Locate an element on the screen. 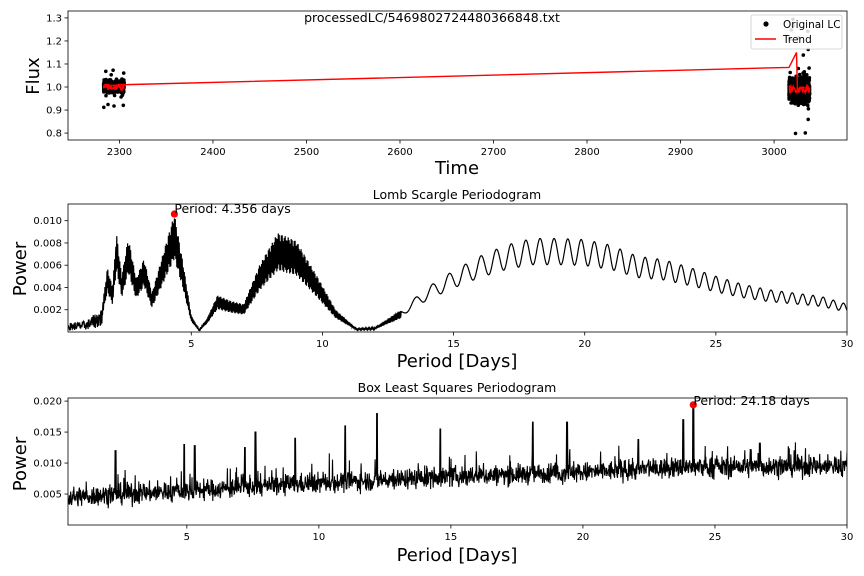 The image size is (864, 576). light-curve-y-tick-label: 1.2 is located at coordinates (54, 41).